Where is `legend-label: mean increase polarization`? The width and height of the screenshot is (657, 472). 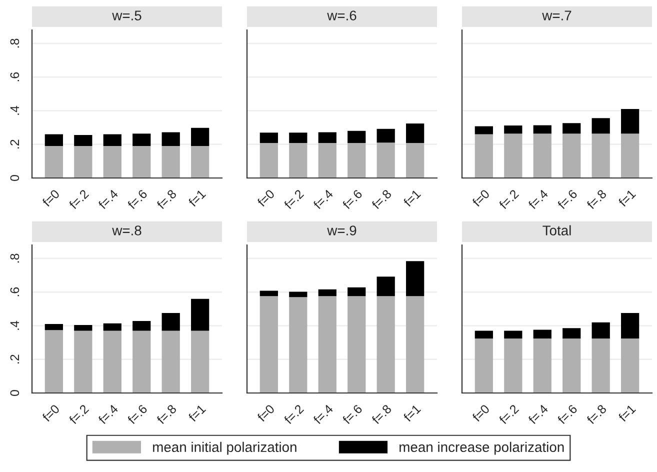
legend-label: mean increase polarization is located at coordinates (482, 448).